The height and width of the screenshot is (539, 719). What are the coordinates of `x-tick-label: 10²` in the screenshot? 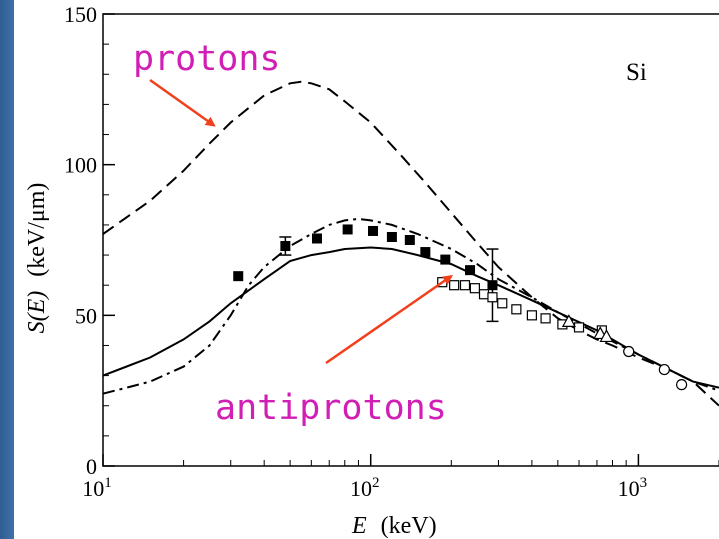 It's located at (365, 488).